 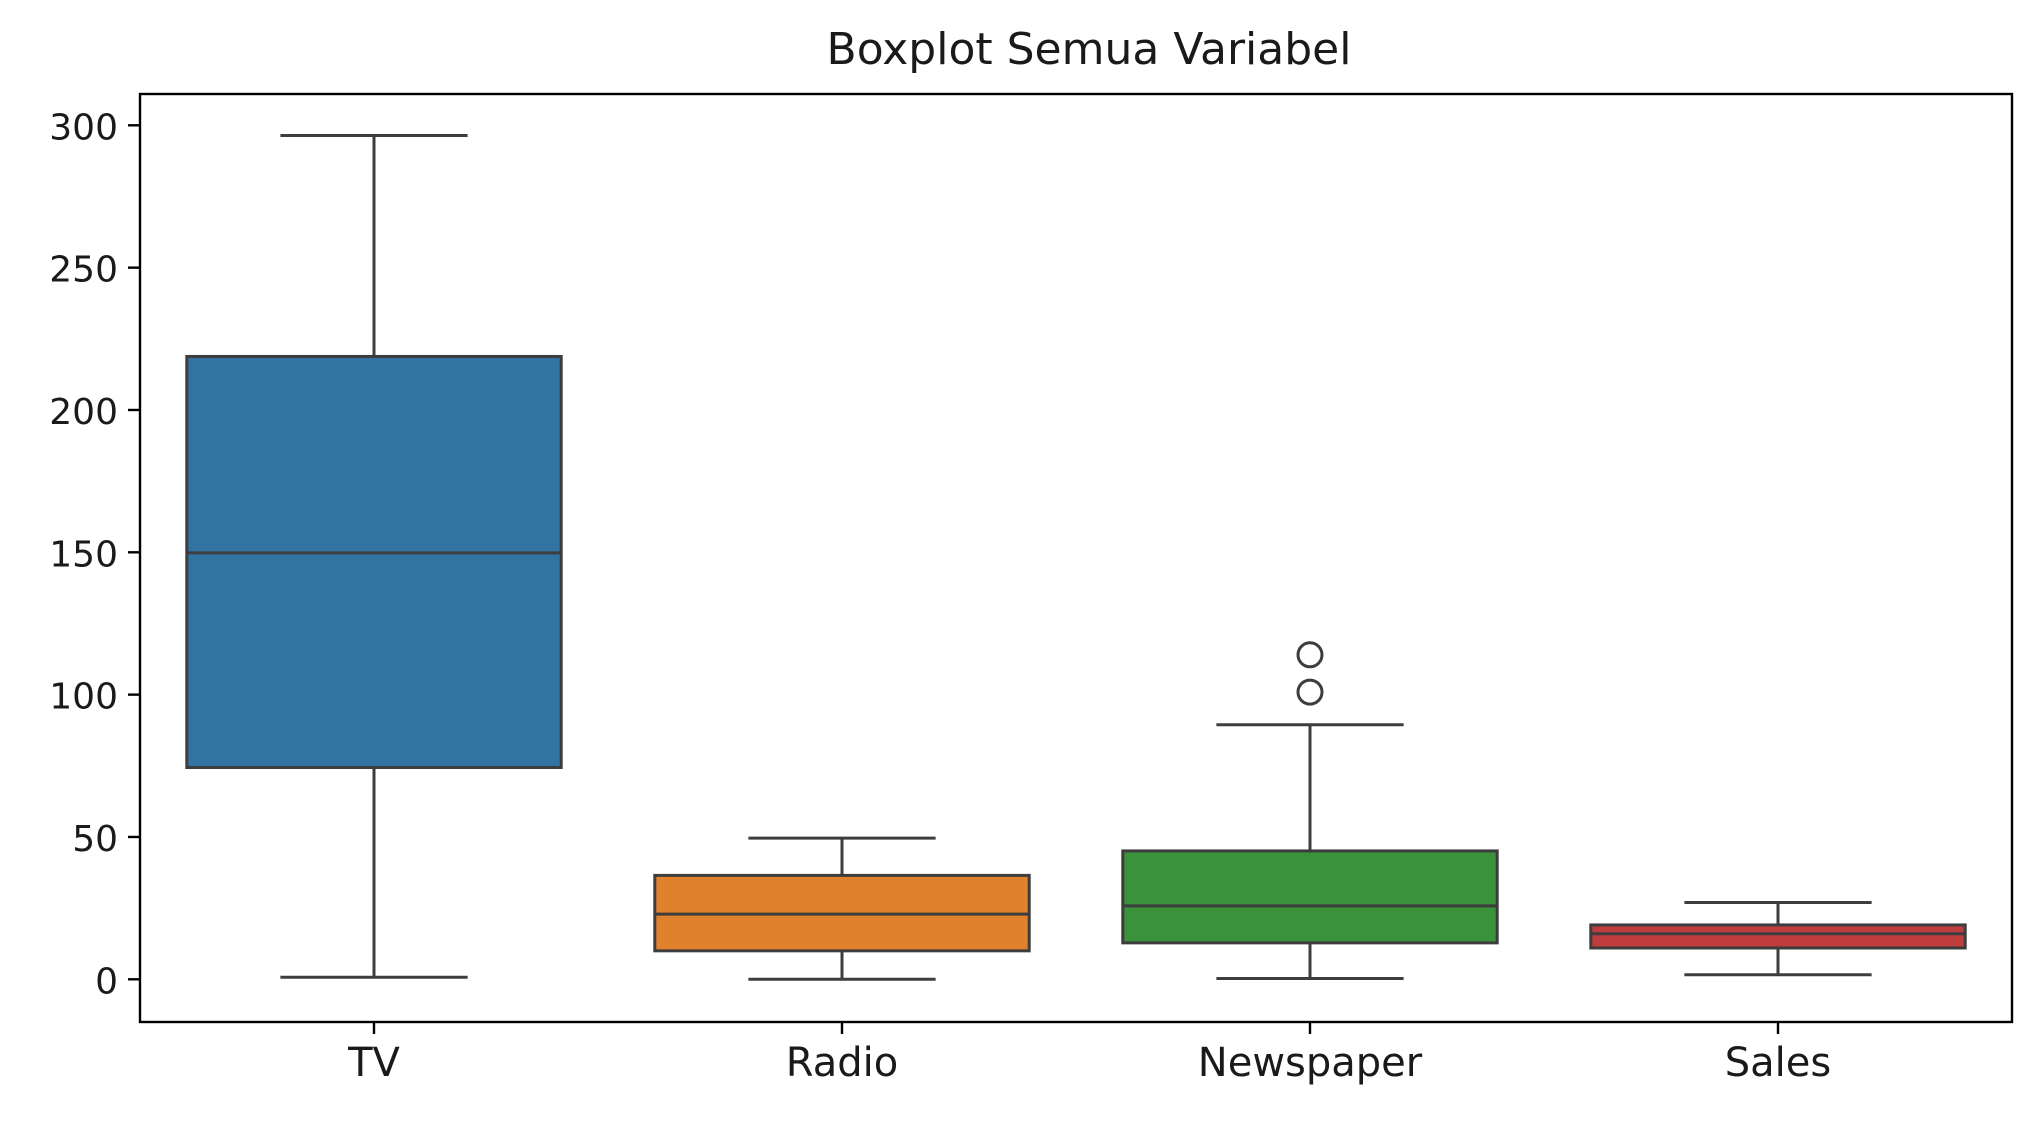 What do you see at coordinates (83, 554) in the screenshot?
I see `y-tick-label: 150` at bounding box center [83, 554].